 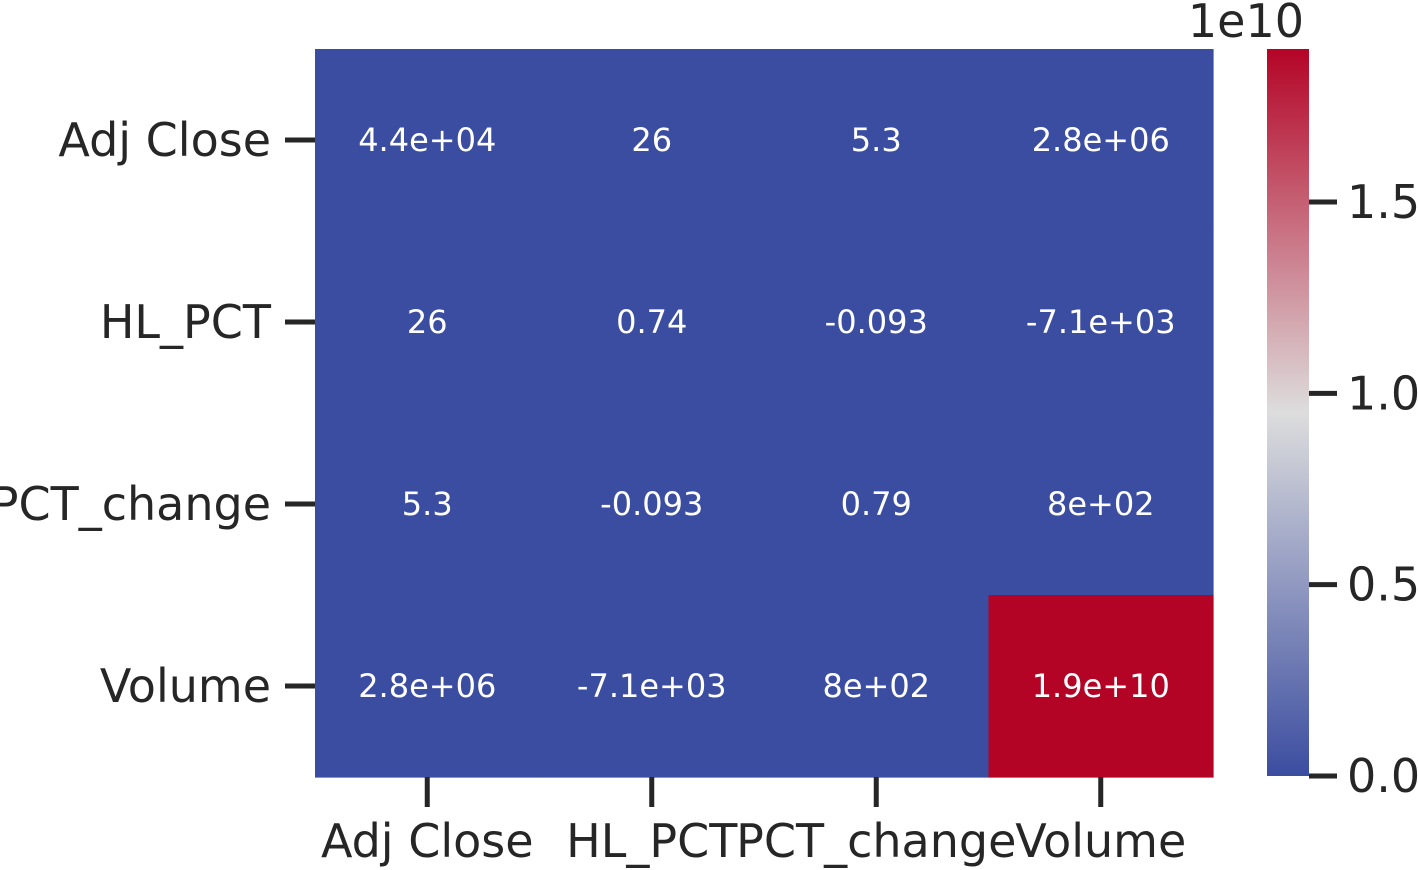 I want to click on cell-annotation: 1.9e+10, so click(x=1101, y=686).